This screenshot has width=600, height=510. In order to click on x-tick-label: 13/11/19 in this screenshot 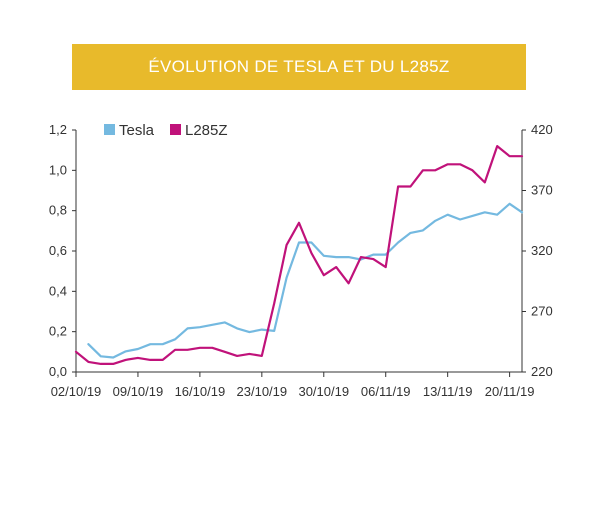, I will do `click(448, 391)`.